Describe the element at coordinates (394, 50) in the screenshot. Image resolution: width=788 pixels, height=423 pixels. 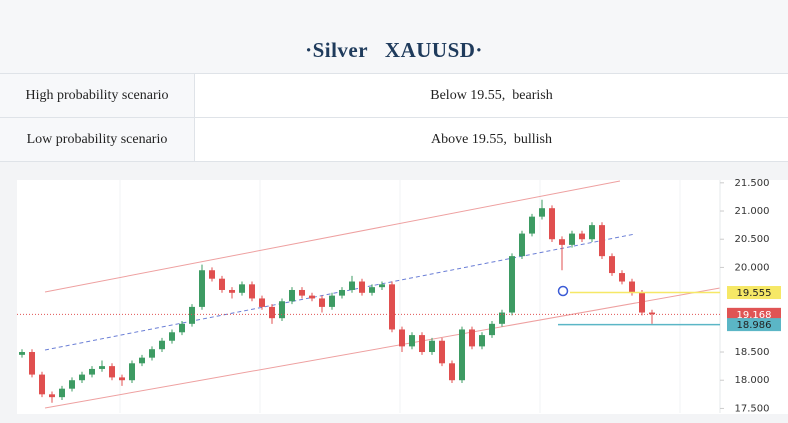
I see `title: ·Silver XAUUSD·` at that location.